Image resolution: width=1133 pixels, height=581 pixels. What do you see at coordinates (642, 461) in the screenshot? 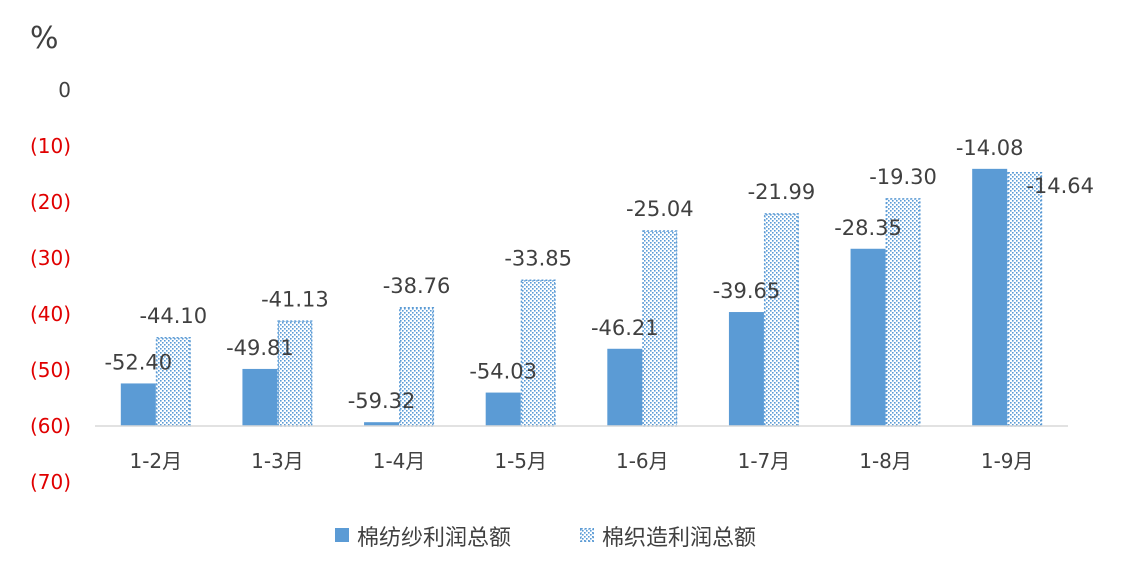
I see `x-category-label: 1-6月` at bounding box center [642, 461].